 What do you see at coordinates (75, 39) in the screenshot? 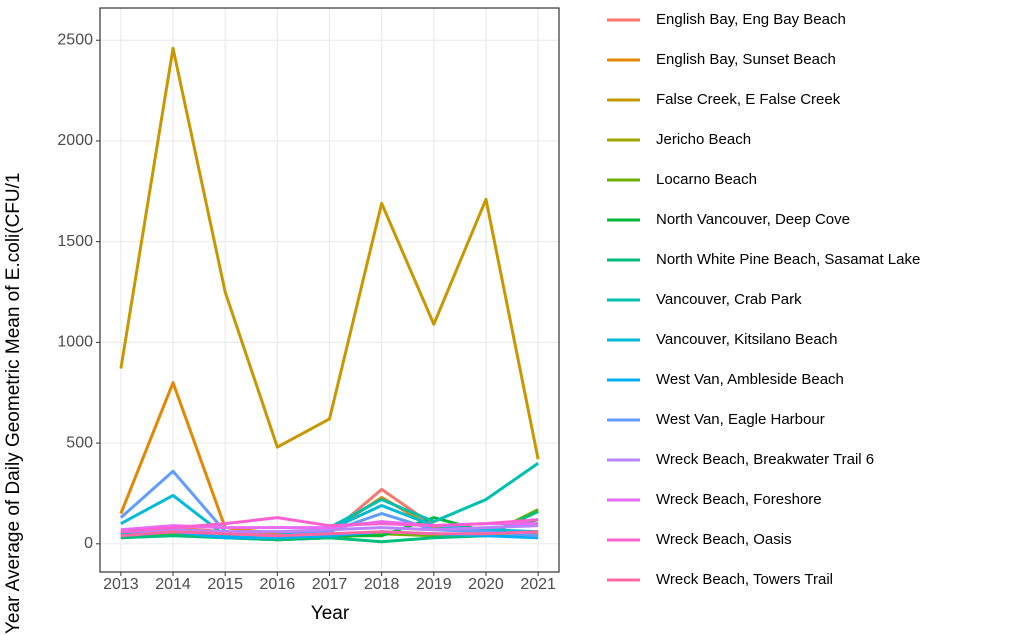
I see `y-tick-label: 2500` at bounding box center [75, 39].